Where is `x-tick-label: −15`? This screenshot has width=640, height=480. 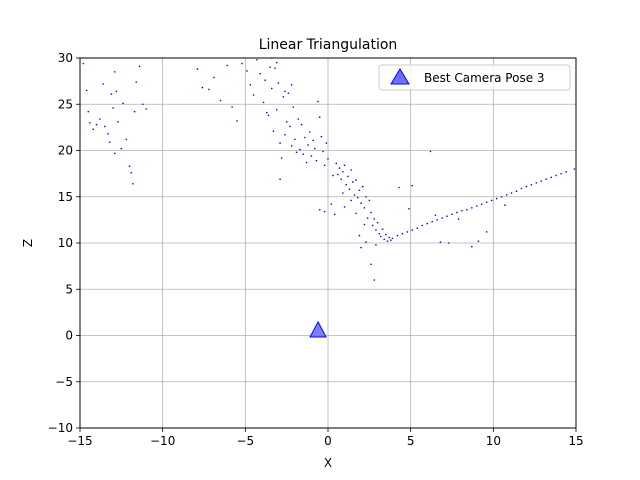 x-tick-label: −15 is located at coordinates (79, 441).